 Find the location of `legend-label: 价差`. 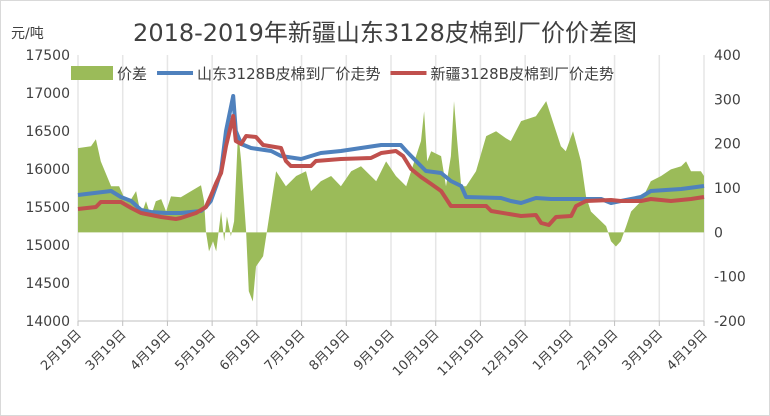

legend-label: 价差 is located at coordinates (132, 74).